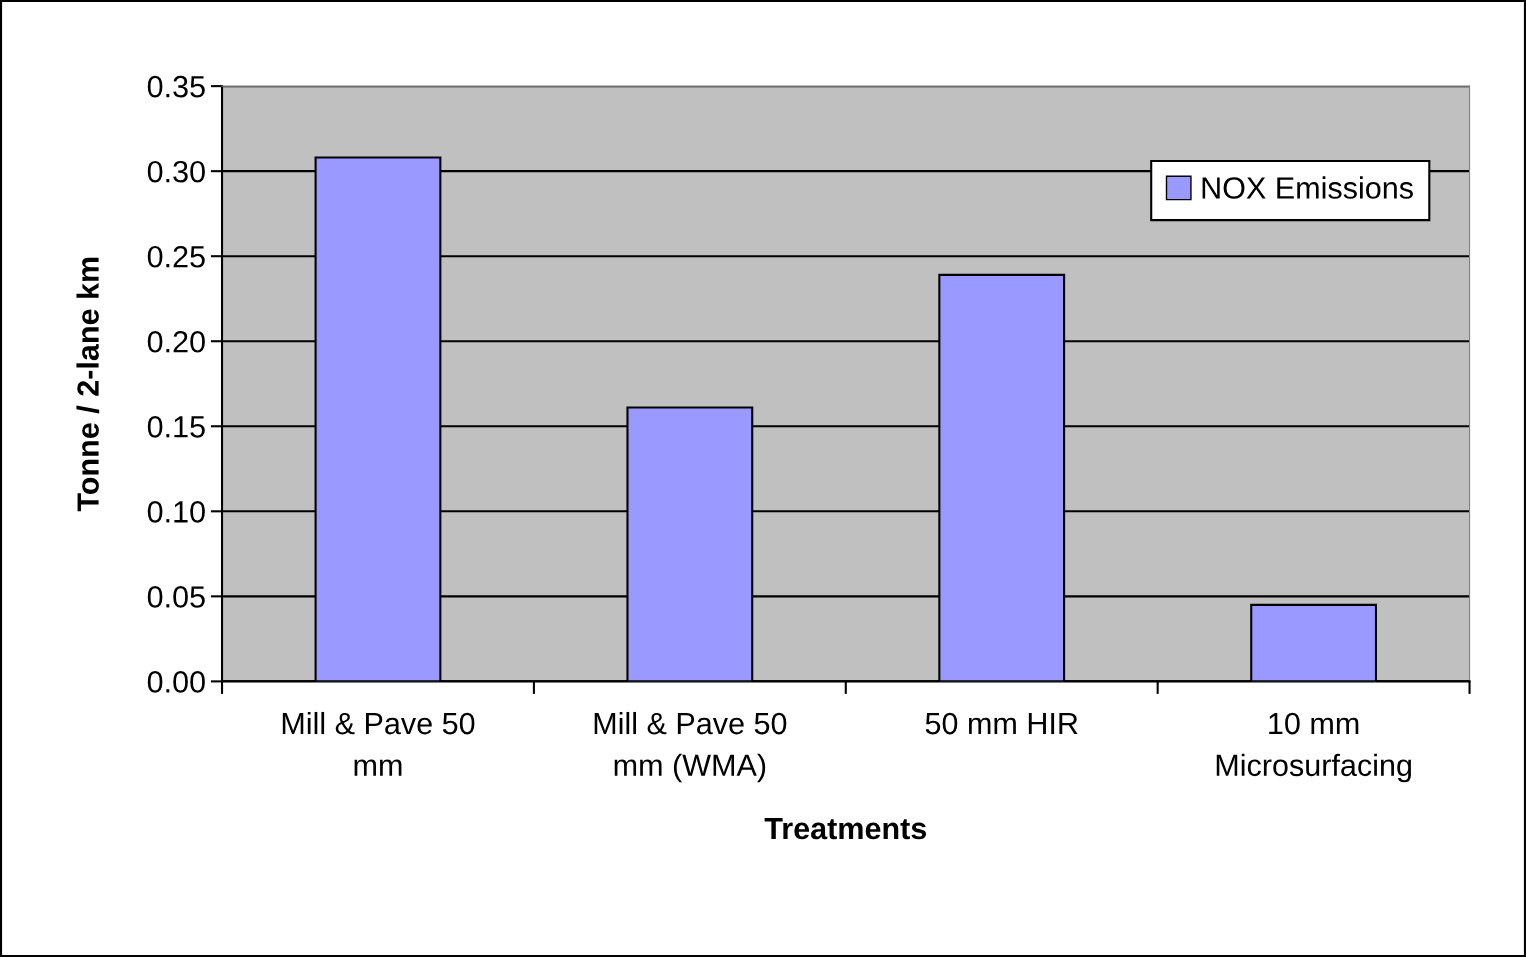  I want to click on y-tick-label: 0.00, so click(176, 682).